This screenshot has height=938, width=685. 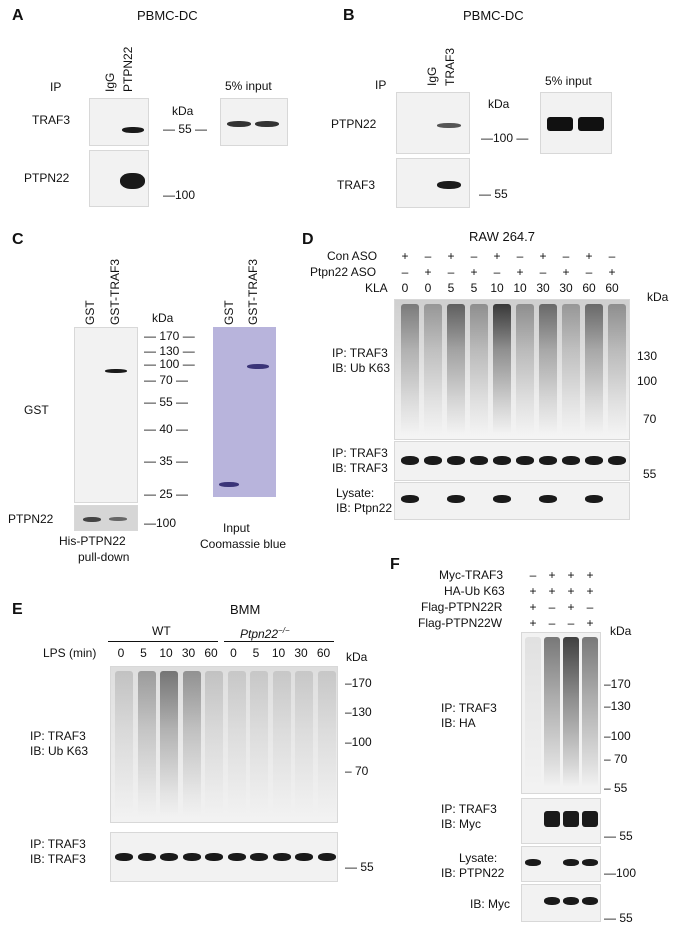 What do you see at coordinates (433, 123) in the screenshot?
I see `panel-b-blot-ptpn22` at bounding box center [433, 123].